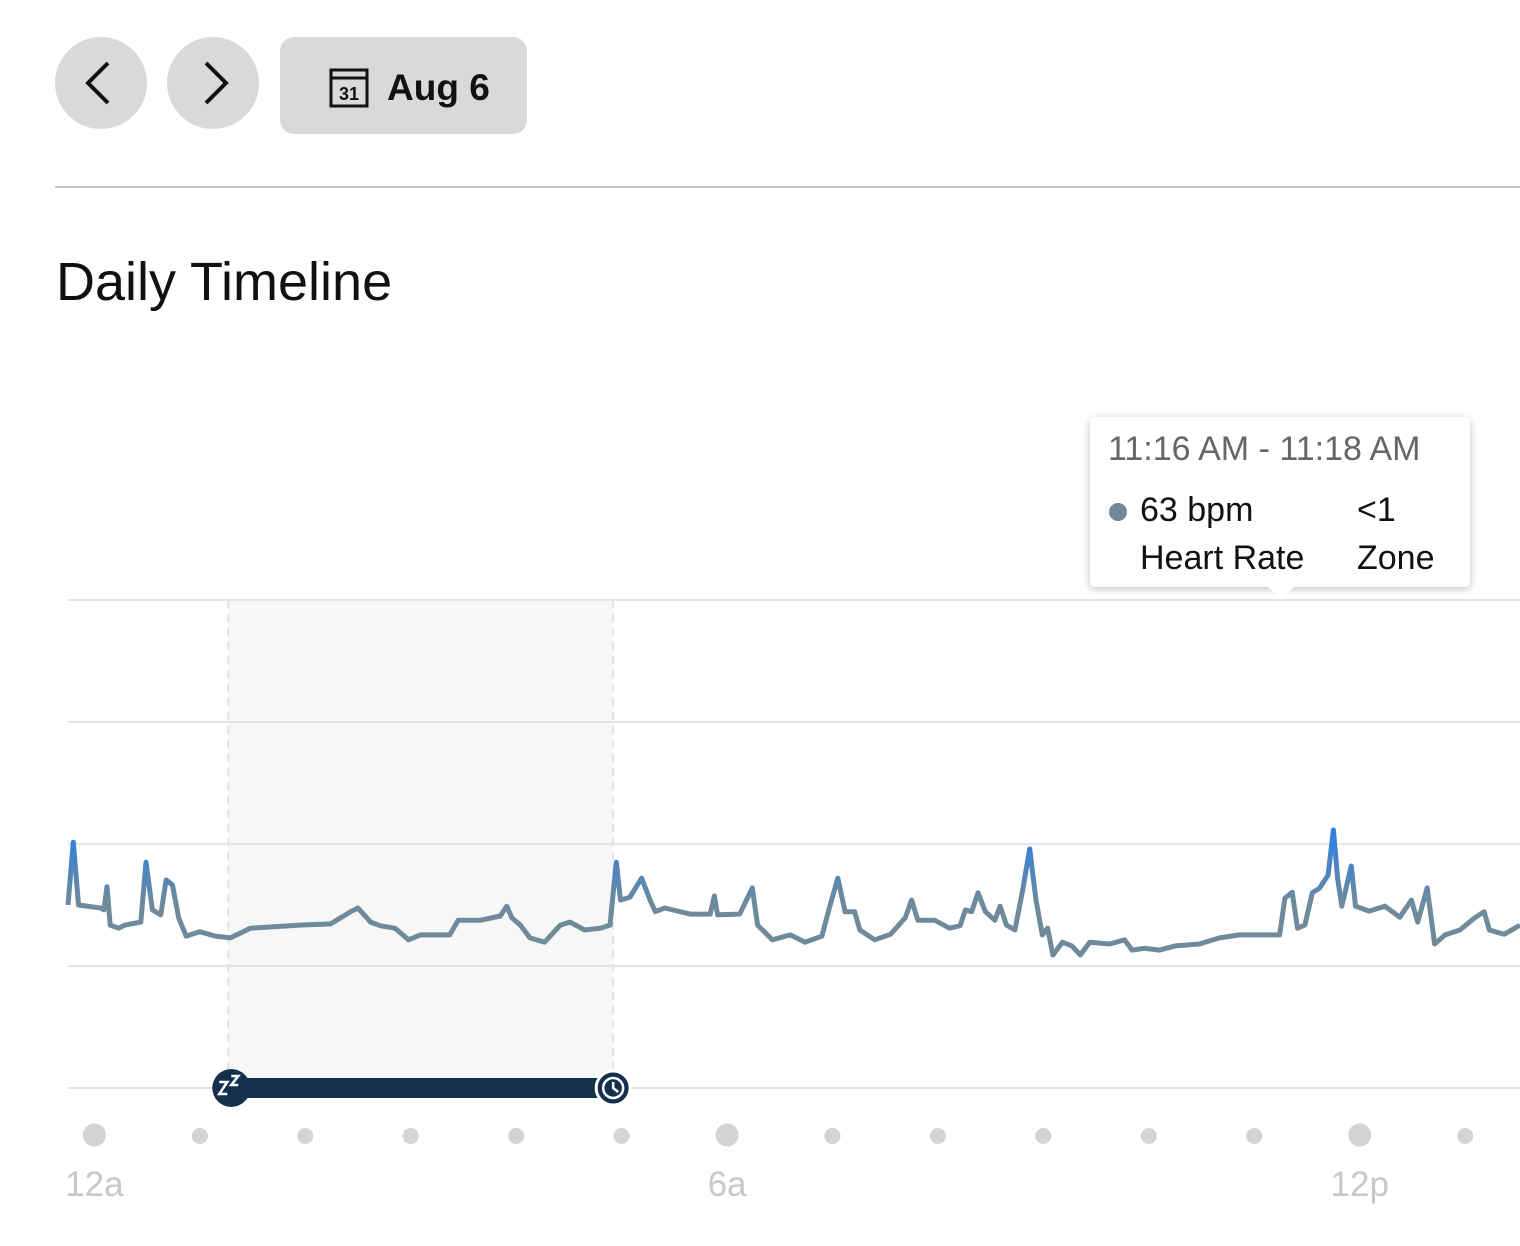  Describe the element at coordinates (1222, 558) in the screenshot. I see `tooltip-label: Heart Rate` at that location.